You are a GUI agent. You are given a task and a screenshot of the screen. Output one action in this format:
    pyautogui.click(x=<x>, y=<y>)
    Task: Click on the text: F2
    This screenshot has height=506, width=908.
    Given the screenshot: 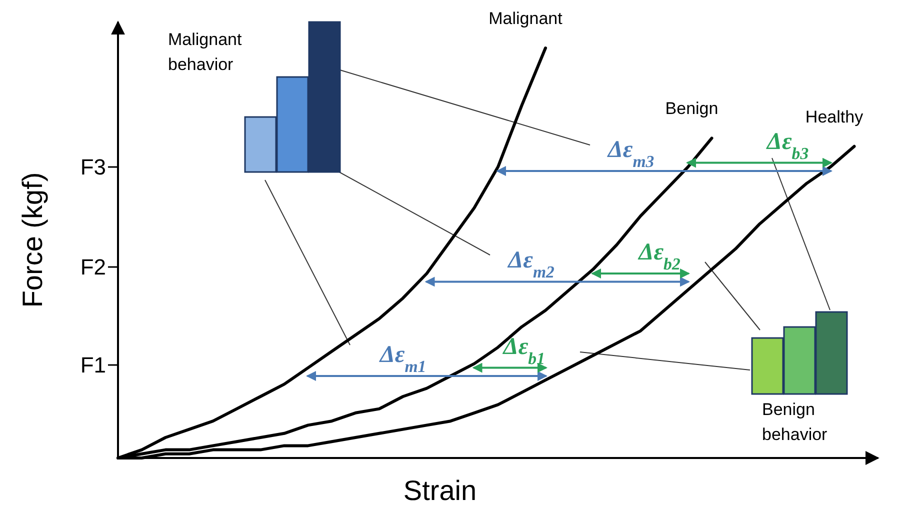 What is the action you would take?
    pyautogui.click(x=93, y=267)
    